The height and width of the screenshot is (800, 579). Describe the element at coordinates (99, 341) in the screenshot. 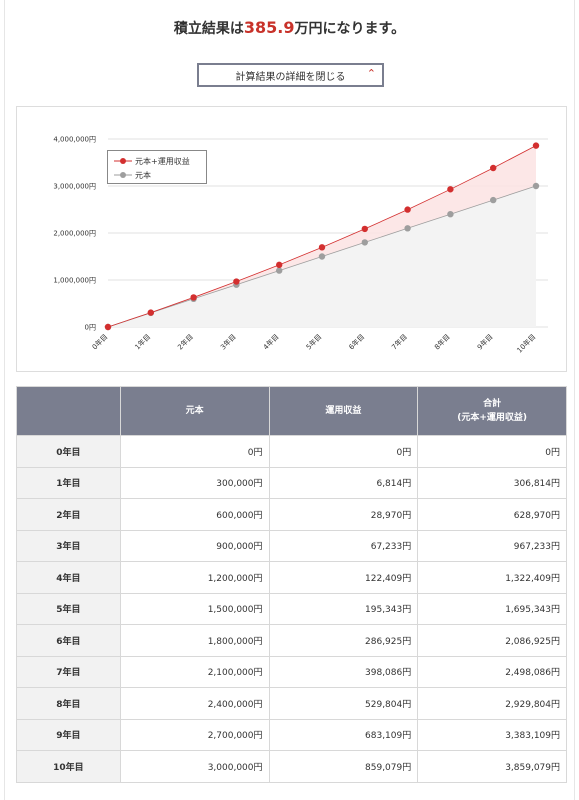

I see `x-tick-label: 0年目` at that location.